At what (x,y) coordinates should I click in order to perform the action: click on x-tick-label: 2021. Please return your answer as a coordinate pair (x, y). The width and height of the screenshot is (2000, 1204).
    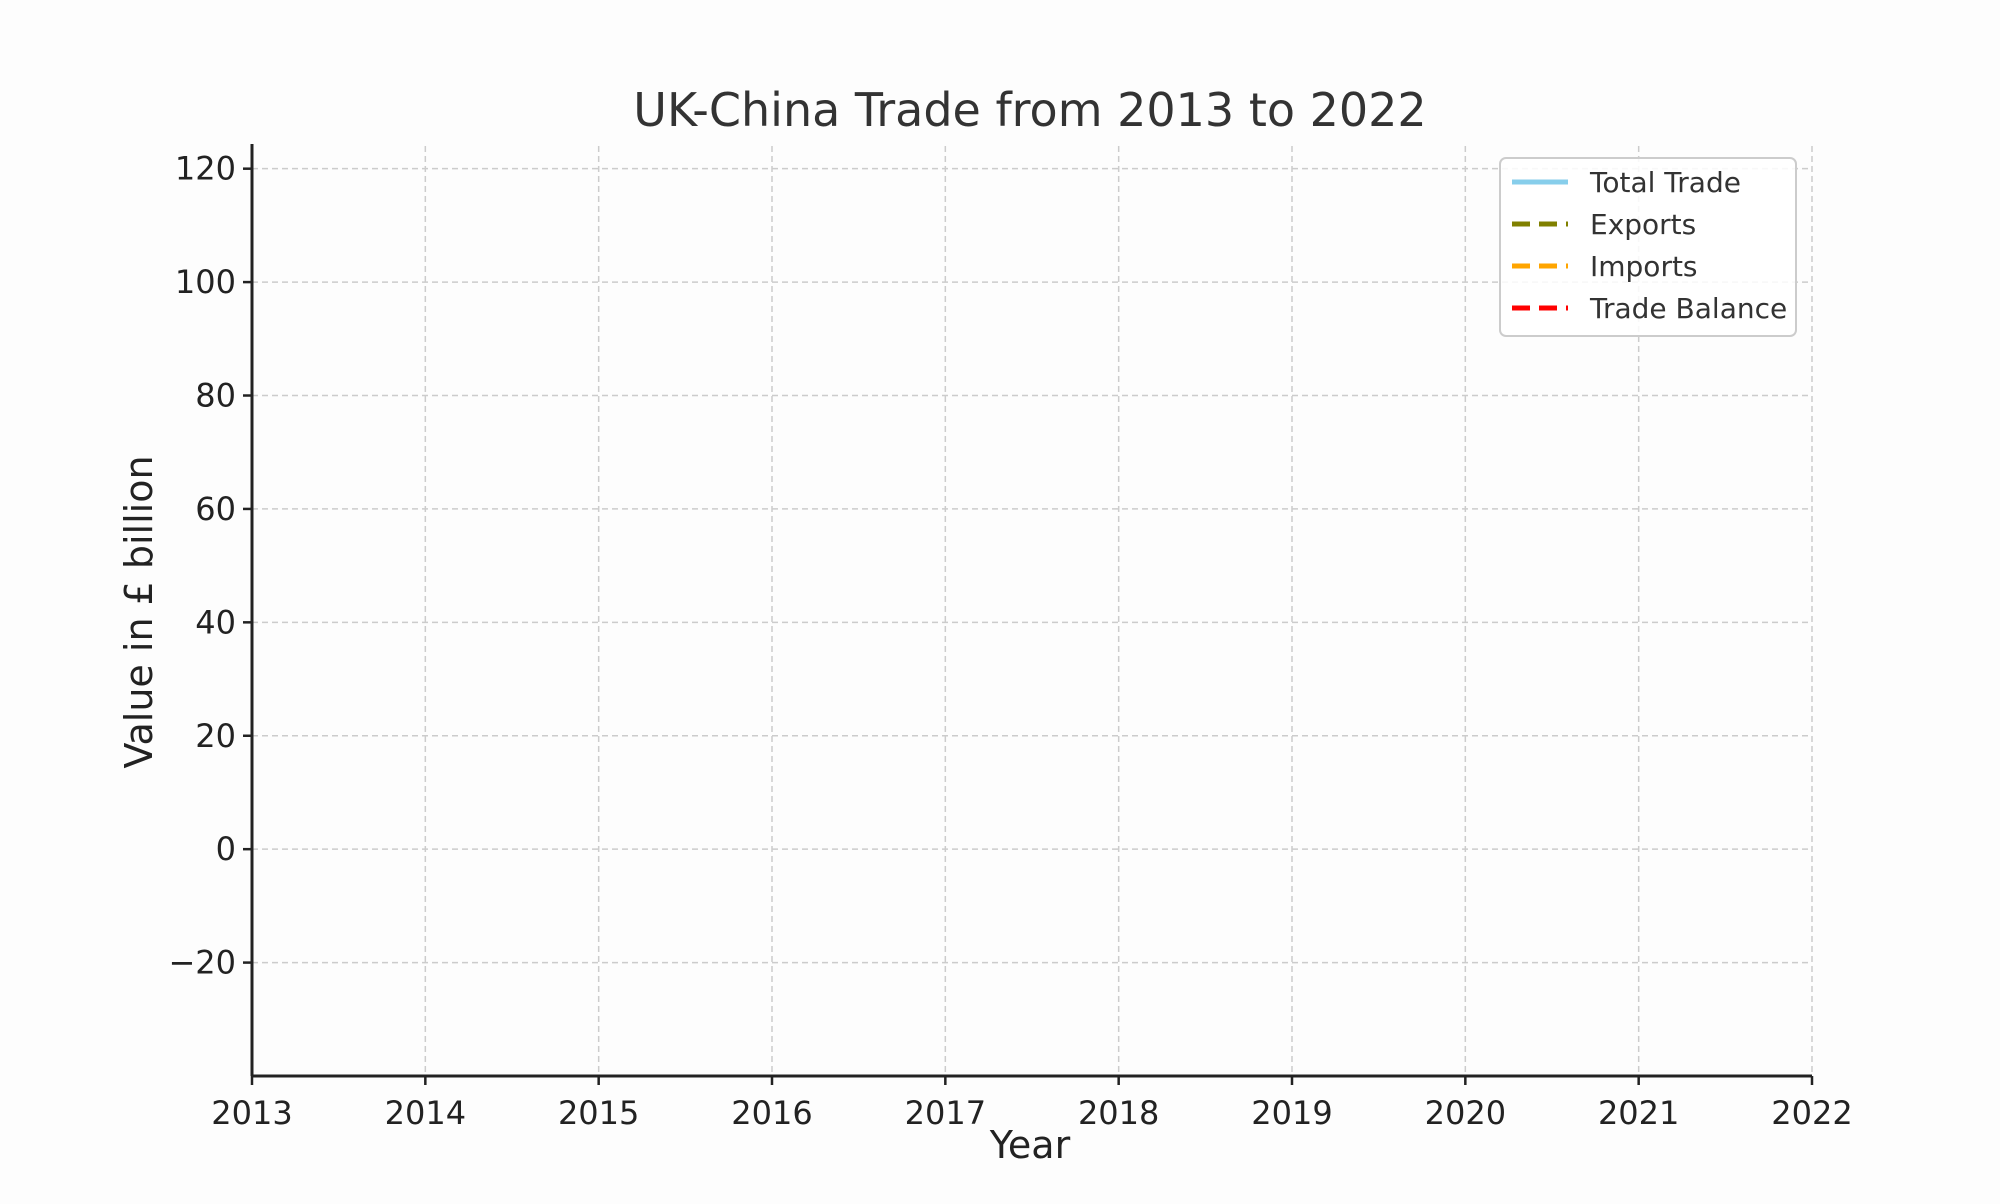
    Looking at the image, I should click on (1638, 1113).